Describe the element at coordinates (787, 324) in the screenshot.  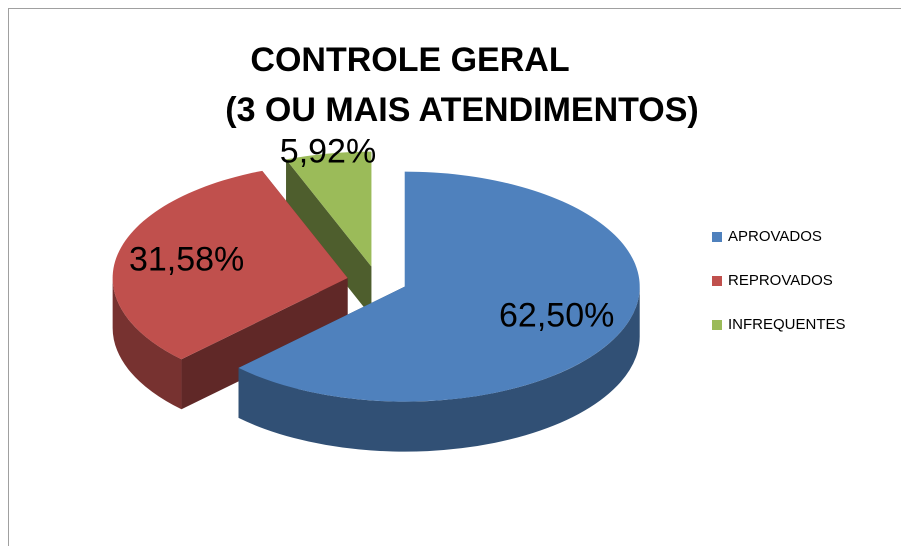
I see `legend-label: INFREQUENTES` at that location.